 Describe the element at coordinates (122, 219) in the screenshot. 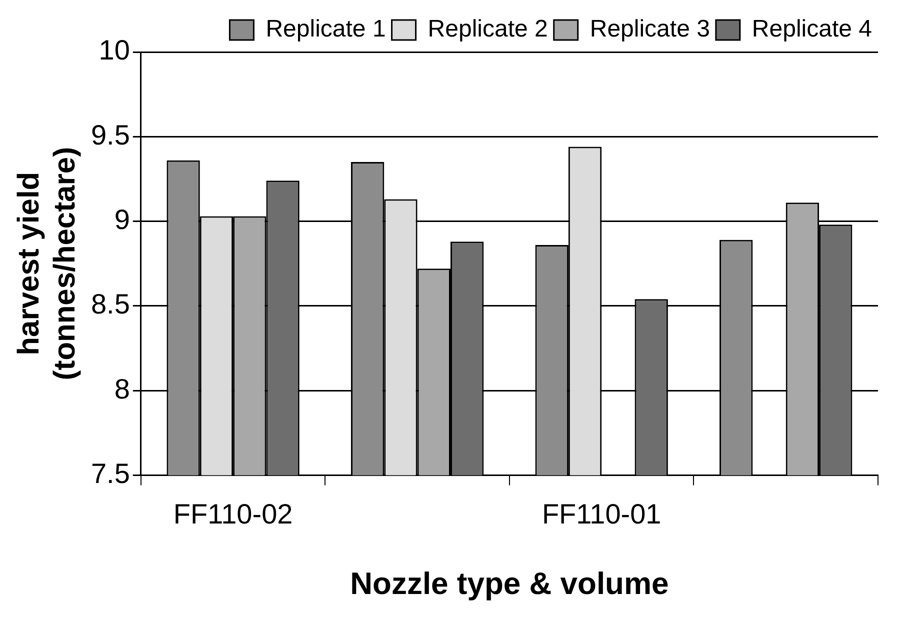

I see `y-tick-label: 9` at that location.